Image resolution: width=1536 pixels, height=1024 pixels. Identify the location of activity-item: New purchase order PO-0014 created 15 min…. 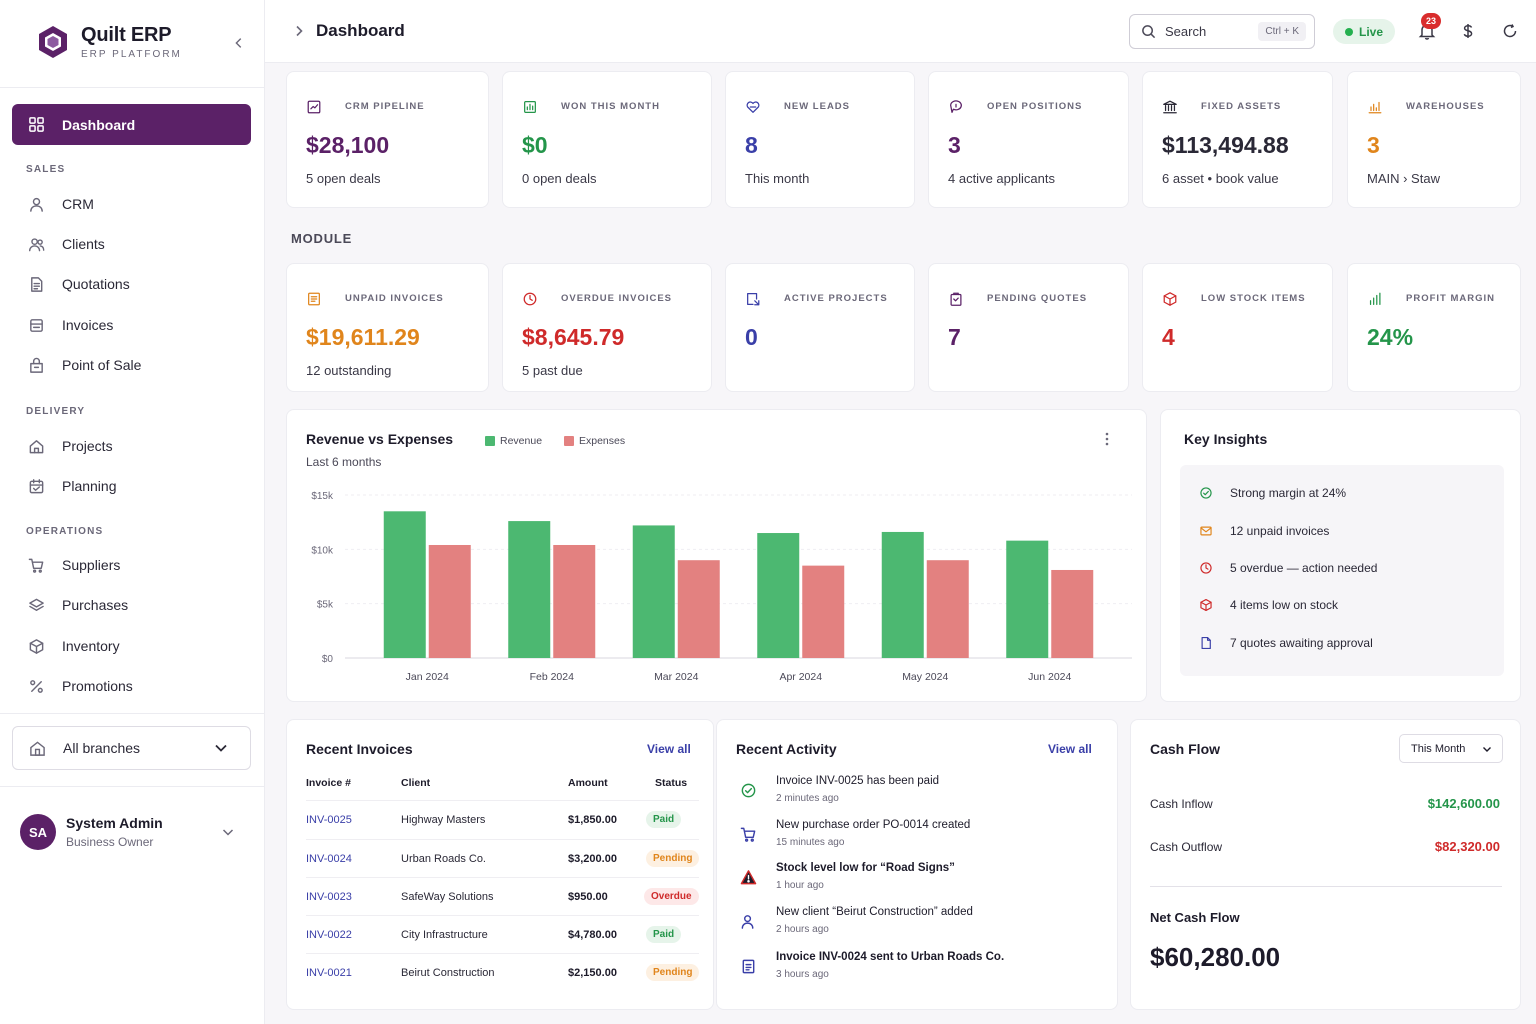
(916, 837).